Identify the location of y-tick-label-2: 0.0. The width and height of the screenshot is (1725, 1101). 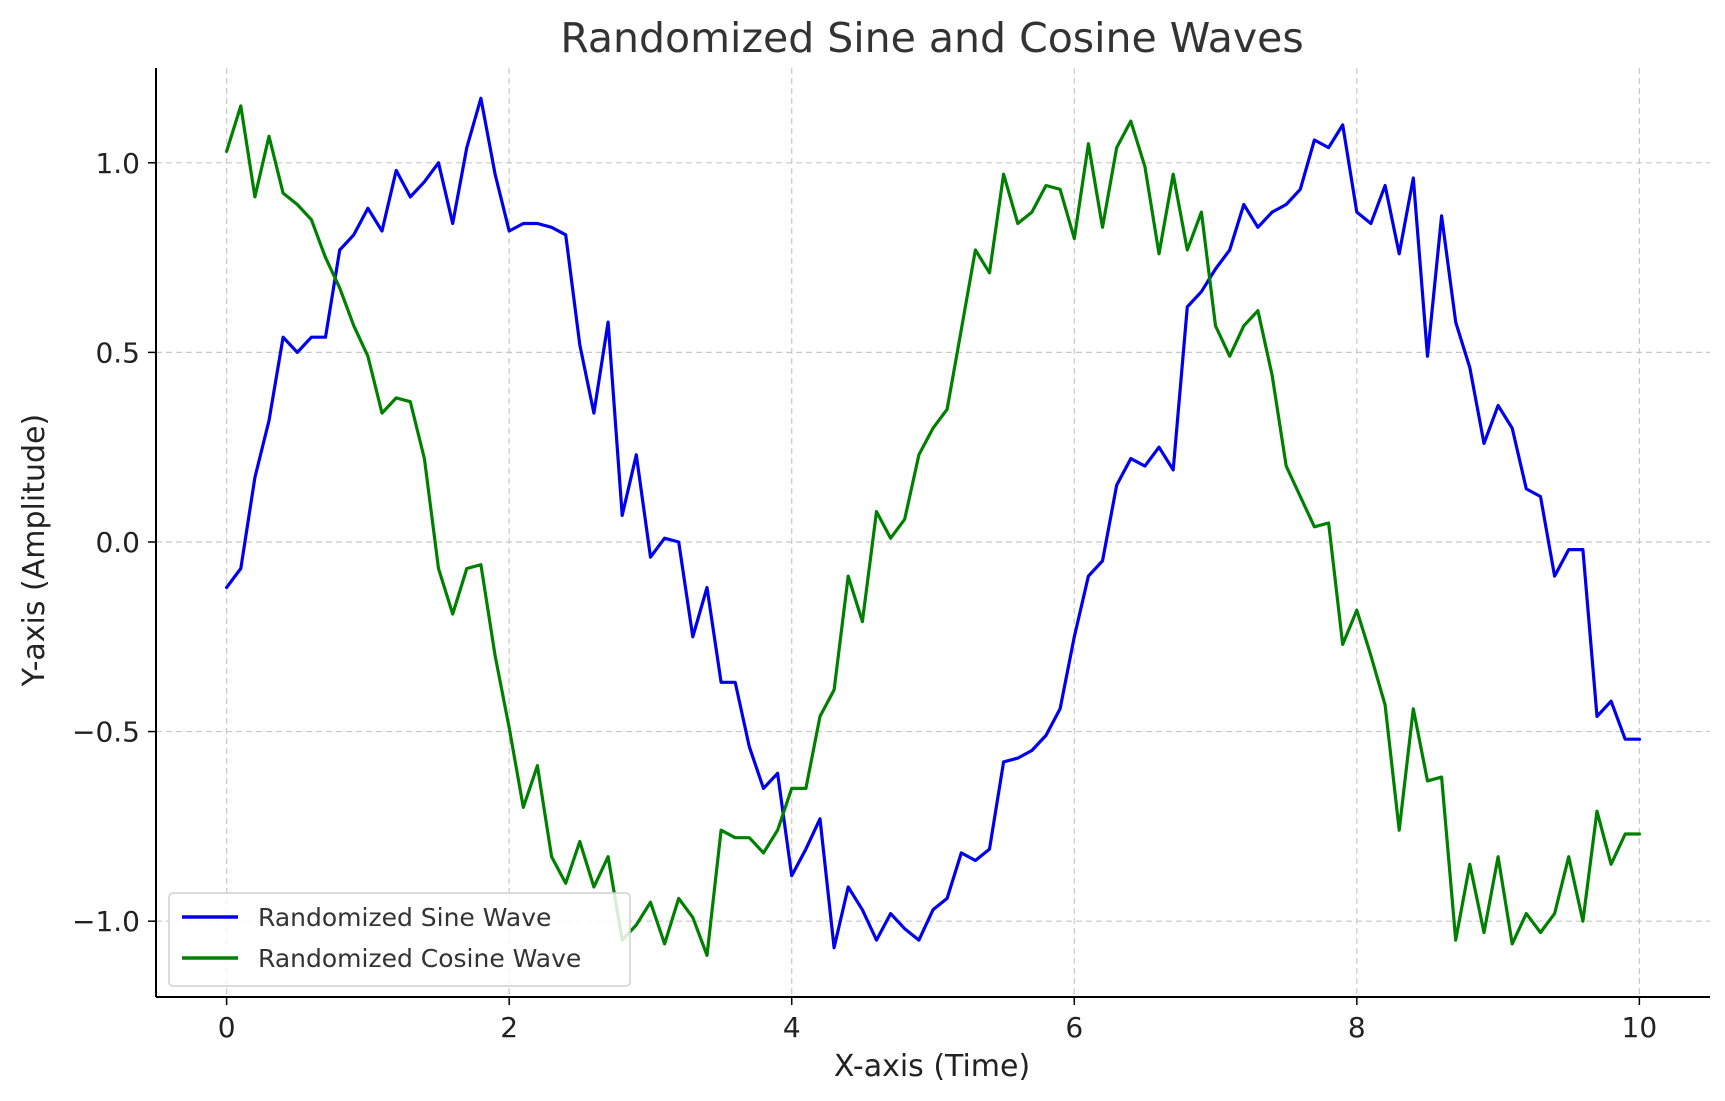
(117, 542).